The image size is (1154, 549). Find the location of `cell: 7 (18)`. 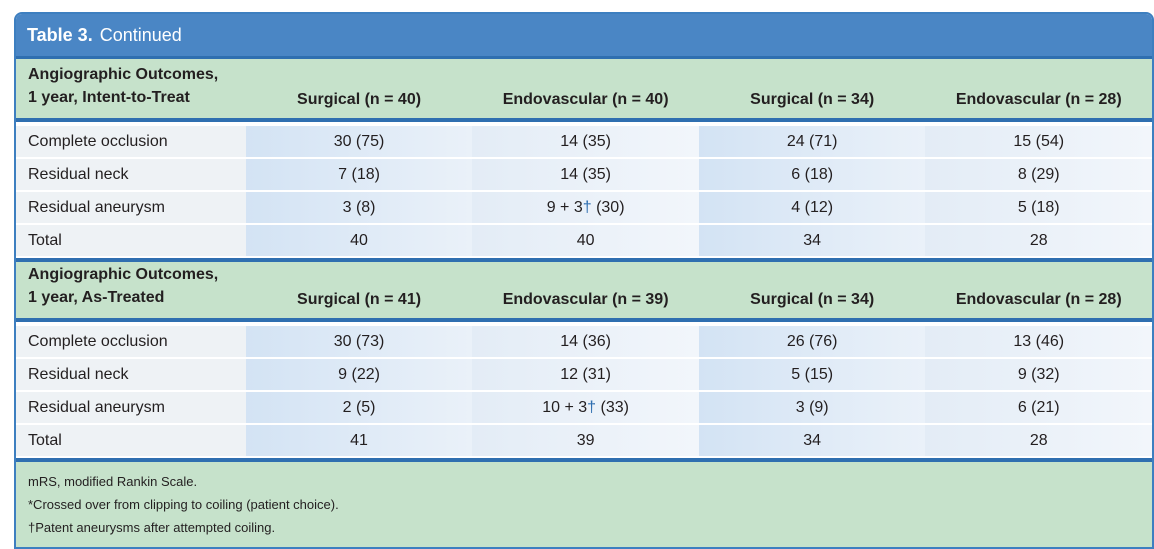

cell: 7 (18) is located at coordinates (359, 175).